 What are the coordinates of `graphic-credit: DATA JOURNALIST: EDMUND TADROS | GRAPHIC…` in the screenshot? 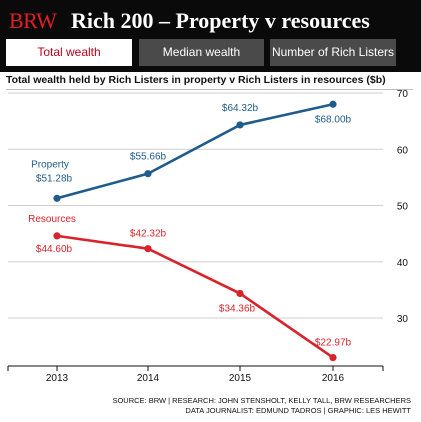 It's located at (298, 410).